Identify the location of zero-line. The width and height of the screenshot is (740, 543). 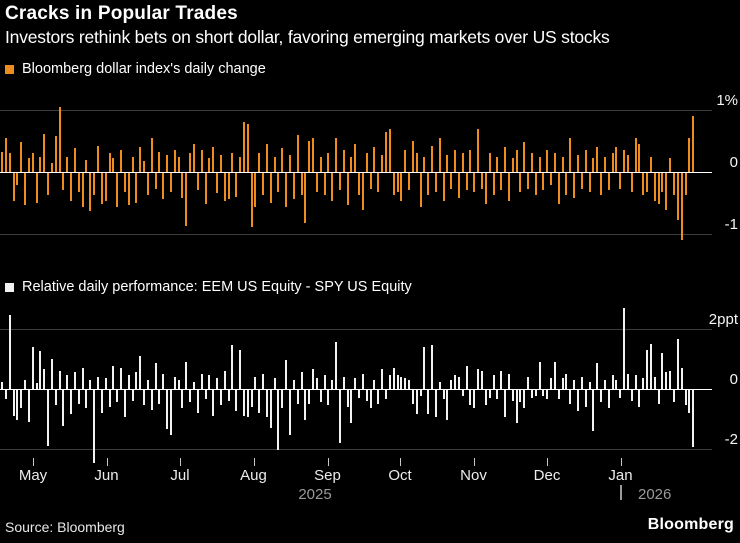
(356, 389).